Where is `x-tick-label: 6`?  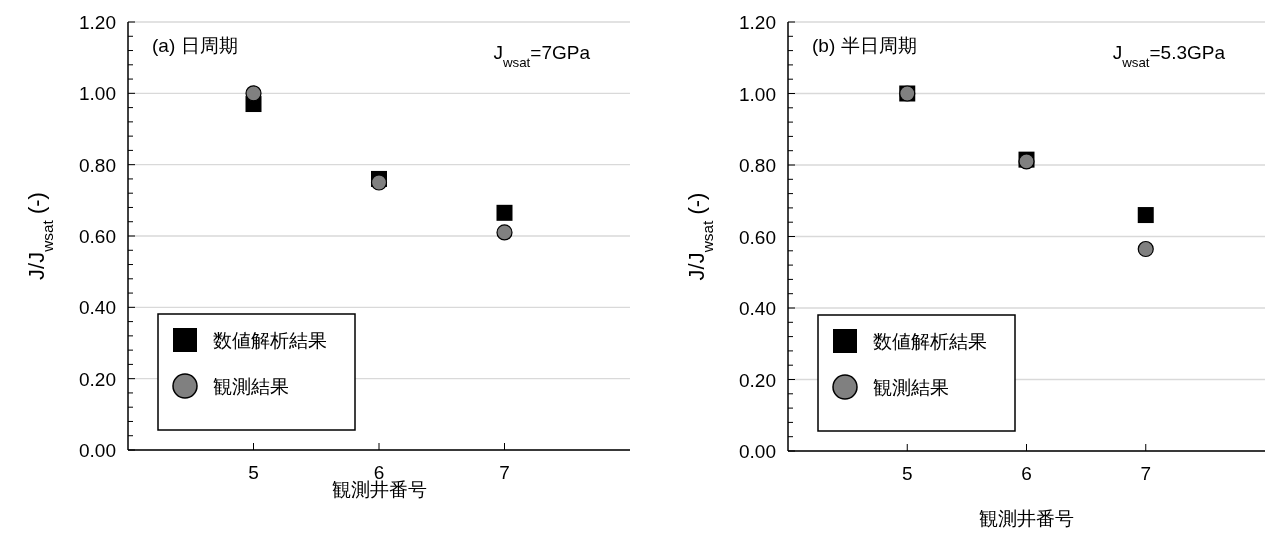
x-tick-label: 6 is located at coordinates (1026, 473).